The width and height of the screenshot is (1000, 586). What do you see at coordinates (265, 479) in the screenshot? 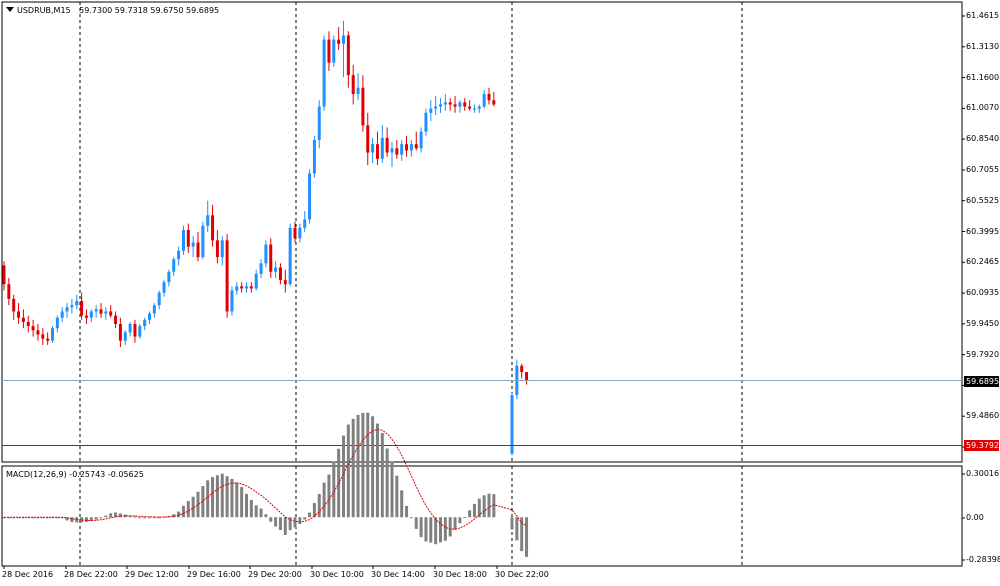
I see `macd-signal` at bounding box center [265, 479].